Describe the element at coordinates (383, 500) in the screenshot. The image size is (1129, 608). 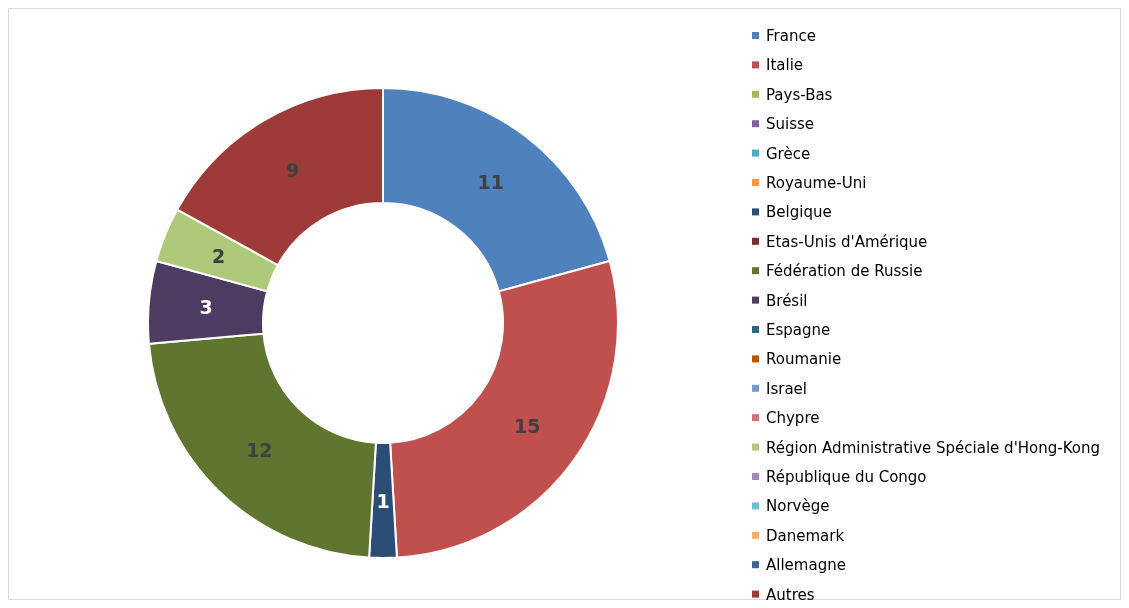
I see `data-label: 1` at that location.